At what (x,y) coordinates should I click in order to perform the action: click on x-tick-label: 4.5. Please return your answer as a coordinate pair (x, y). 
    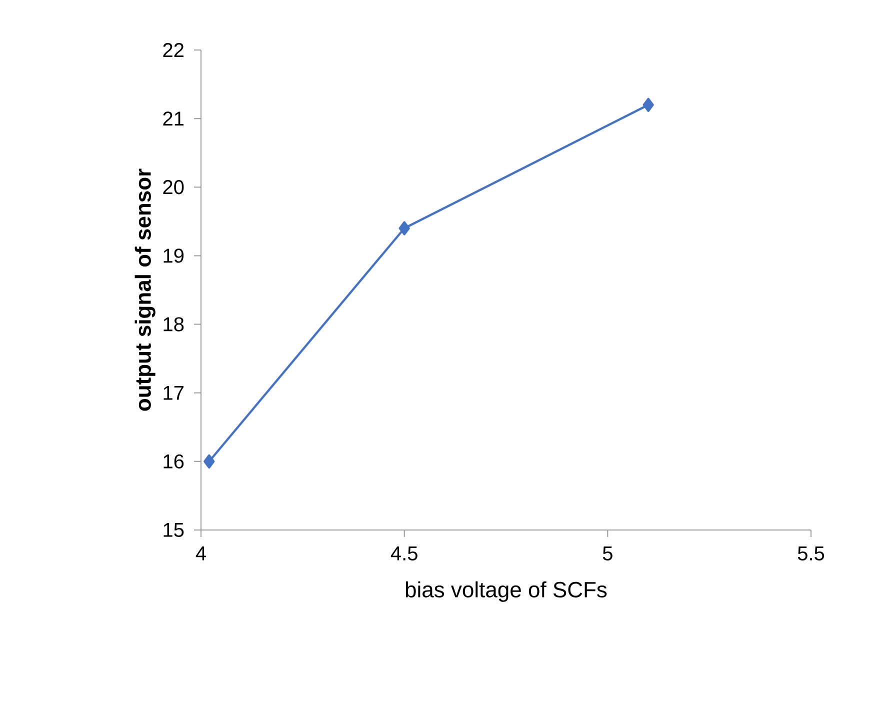
    Looking at the image, I should click on (404, 553).